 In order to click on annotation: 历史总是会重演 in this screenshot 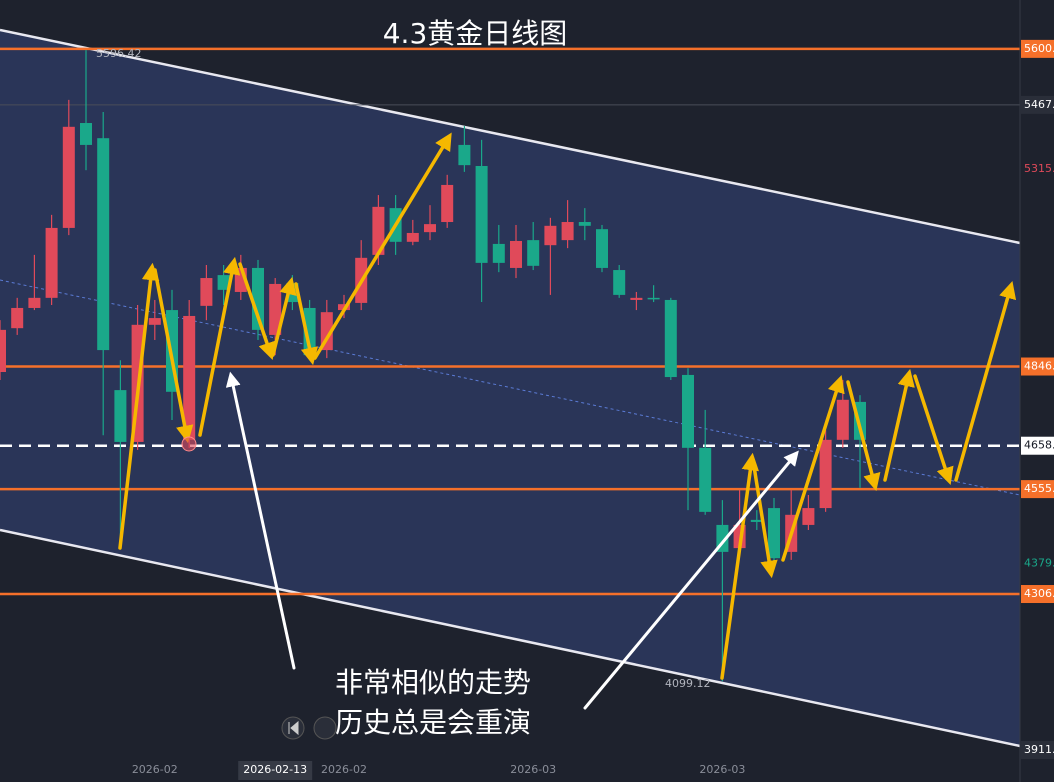, I will do `click(433, 722)`.